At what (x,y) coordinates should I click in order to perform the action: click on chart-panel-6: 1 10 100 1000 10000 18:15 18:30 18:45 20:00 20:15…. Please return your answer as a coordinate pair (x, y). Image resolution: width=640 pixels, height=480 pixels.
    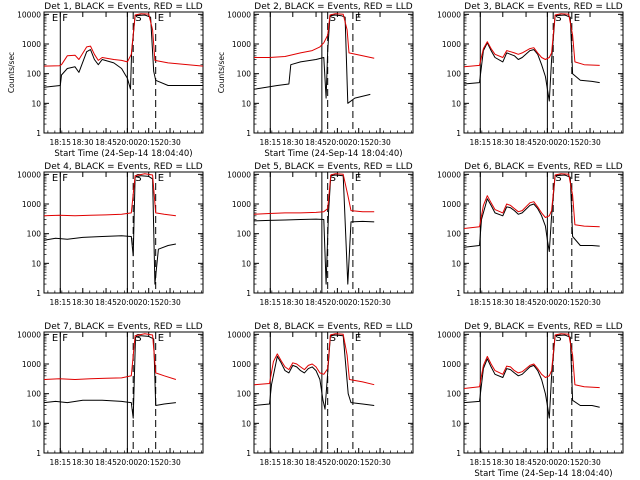
    Looking at the image, I should click on (530, 234).